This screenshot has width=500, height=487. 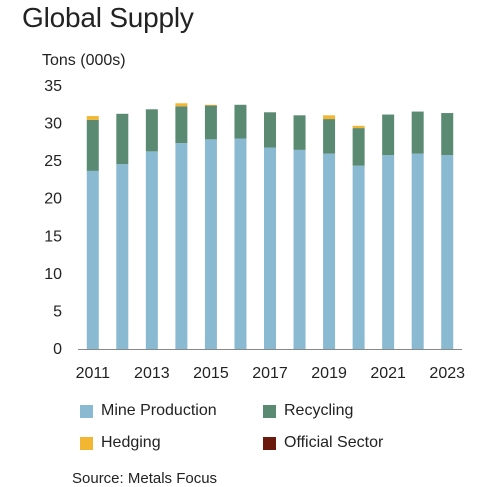 What do you see at coordinates (447, 373) in the screenshot?
I see `x-tick-label: 2023` at bounding box center [447, 373].